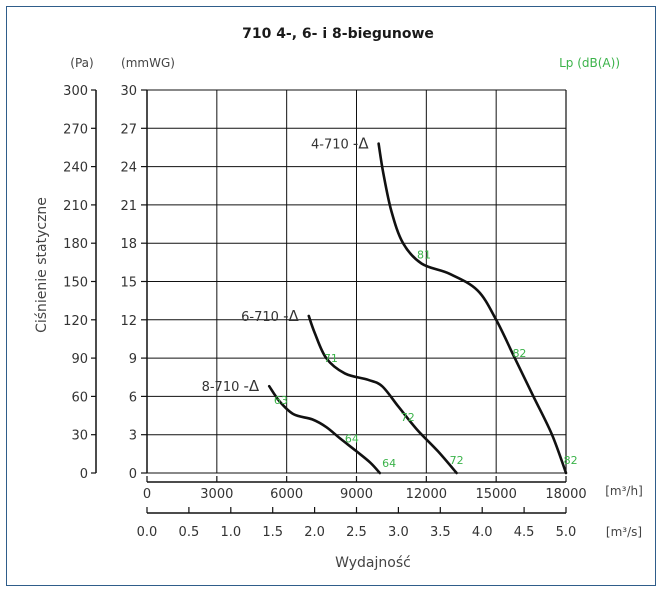 The height and width of the screenshot is (590, 663). I want to click on x-tick-label-m3s: 4.5, so click(524, 532).